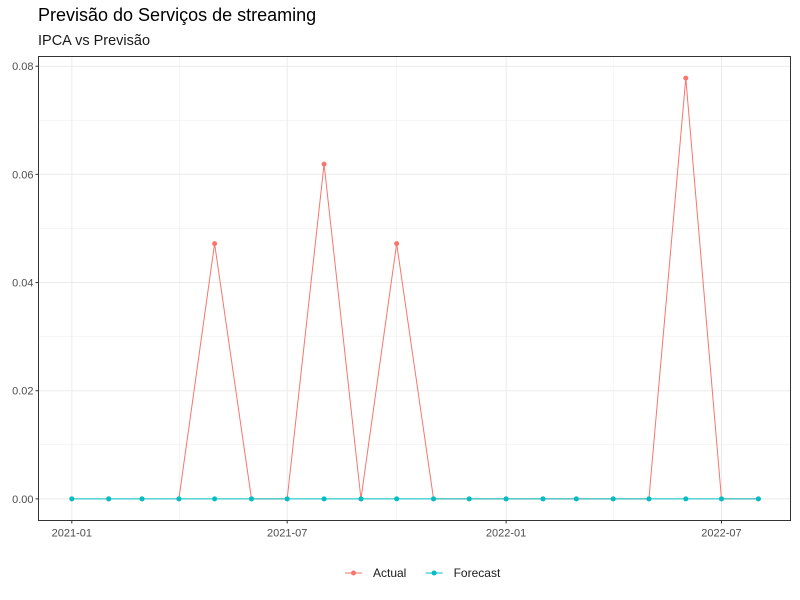 This screenshot has width=800, height=600. What do you see at coordinates (423, 573) in the screenshot?
I see `legend: Actual Forecast` at bounding box center [423, 573].